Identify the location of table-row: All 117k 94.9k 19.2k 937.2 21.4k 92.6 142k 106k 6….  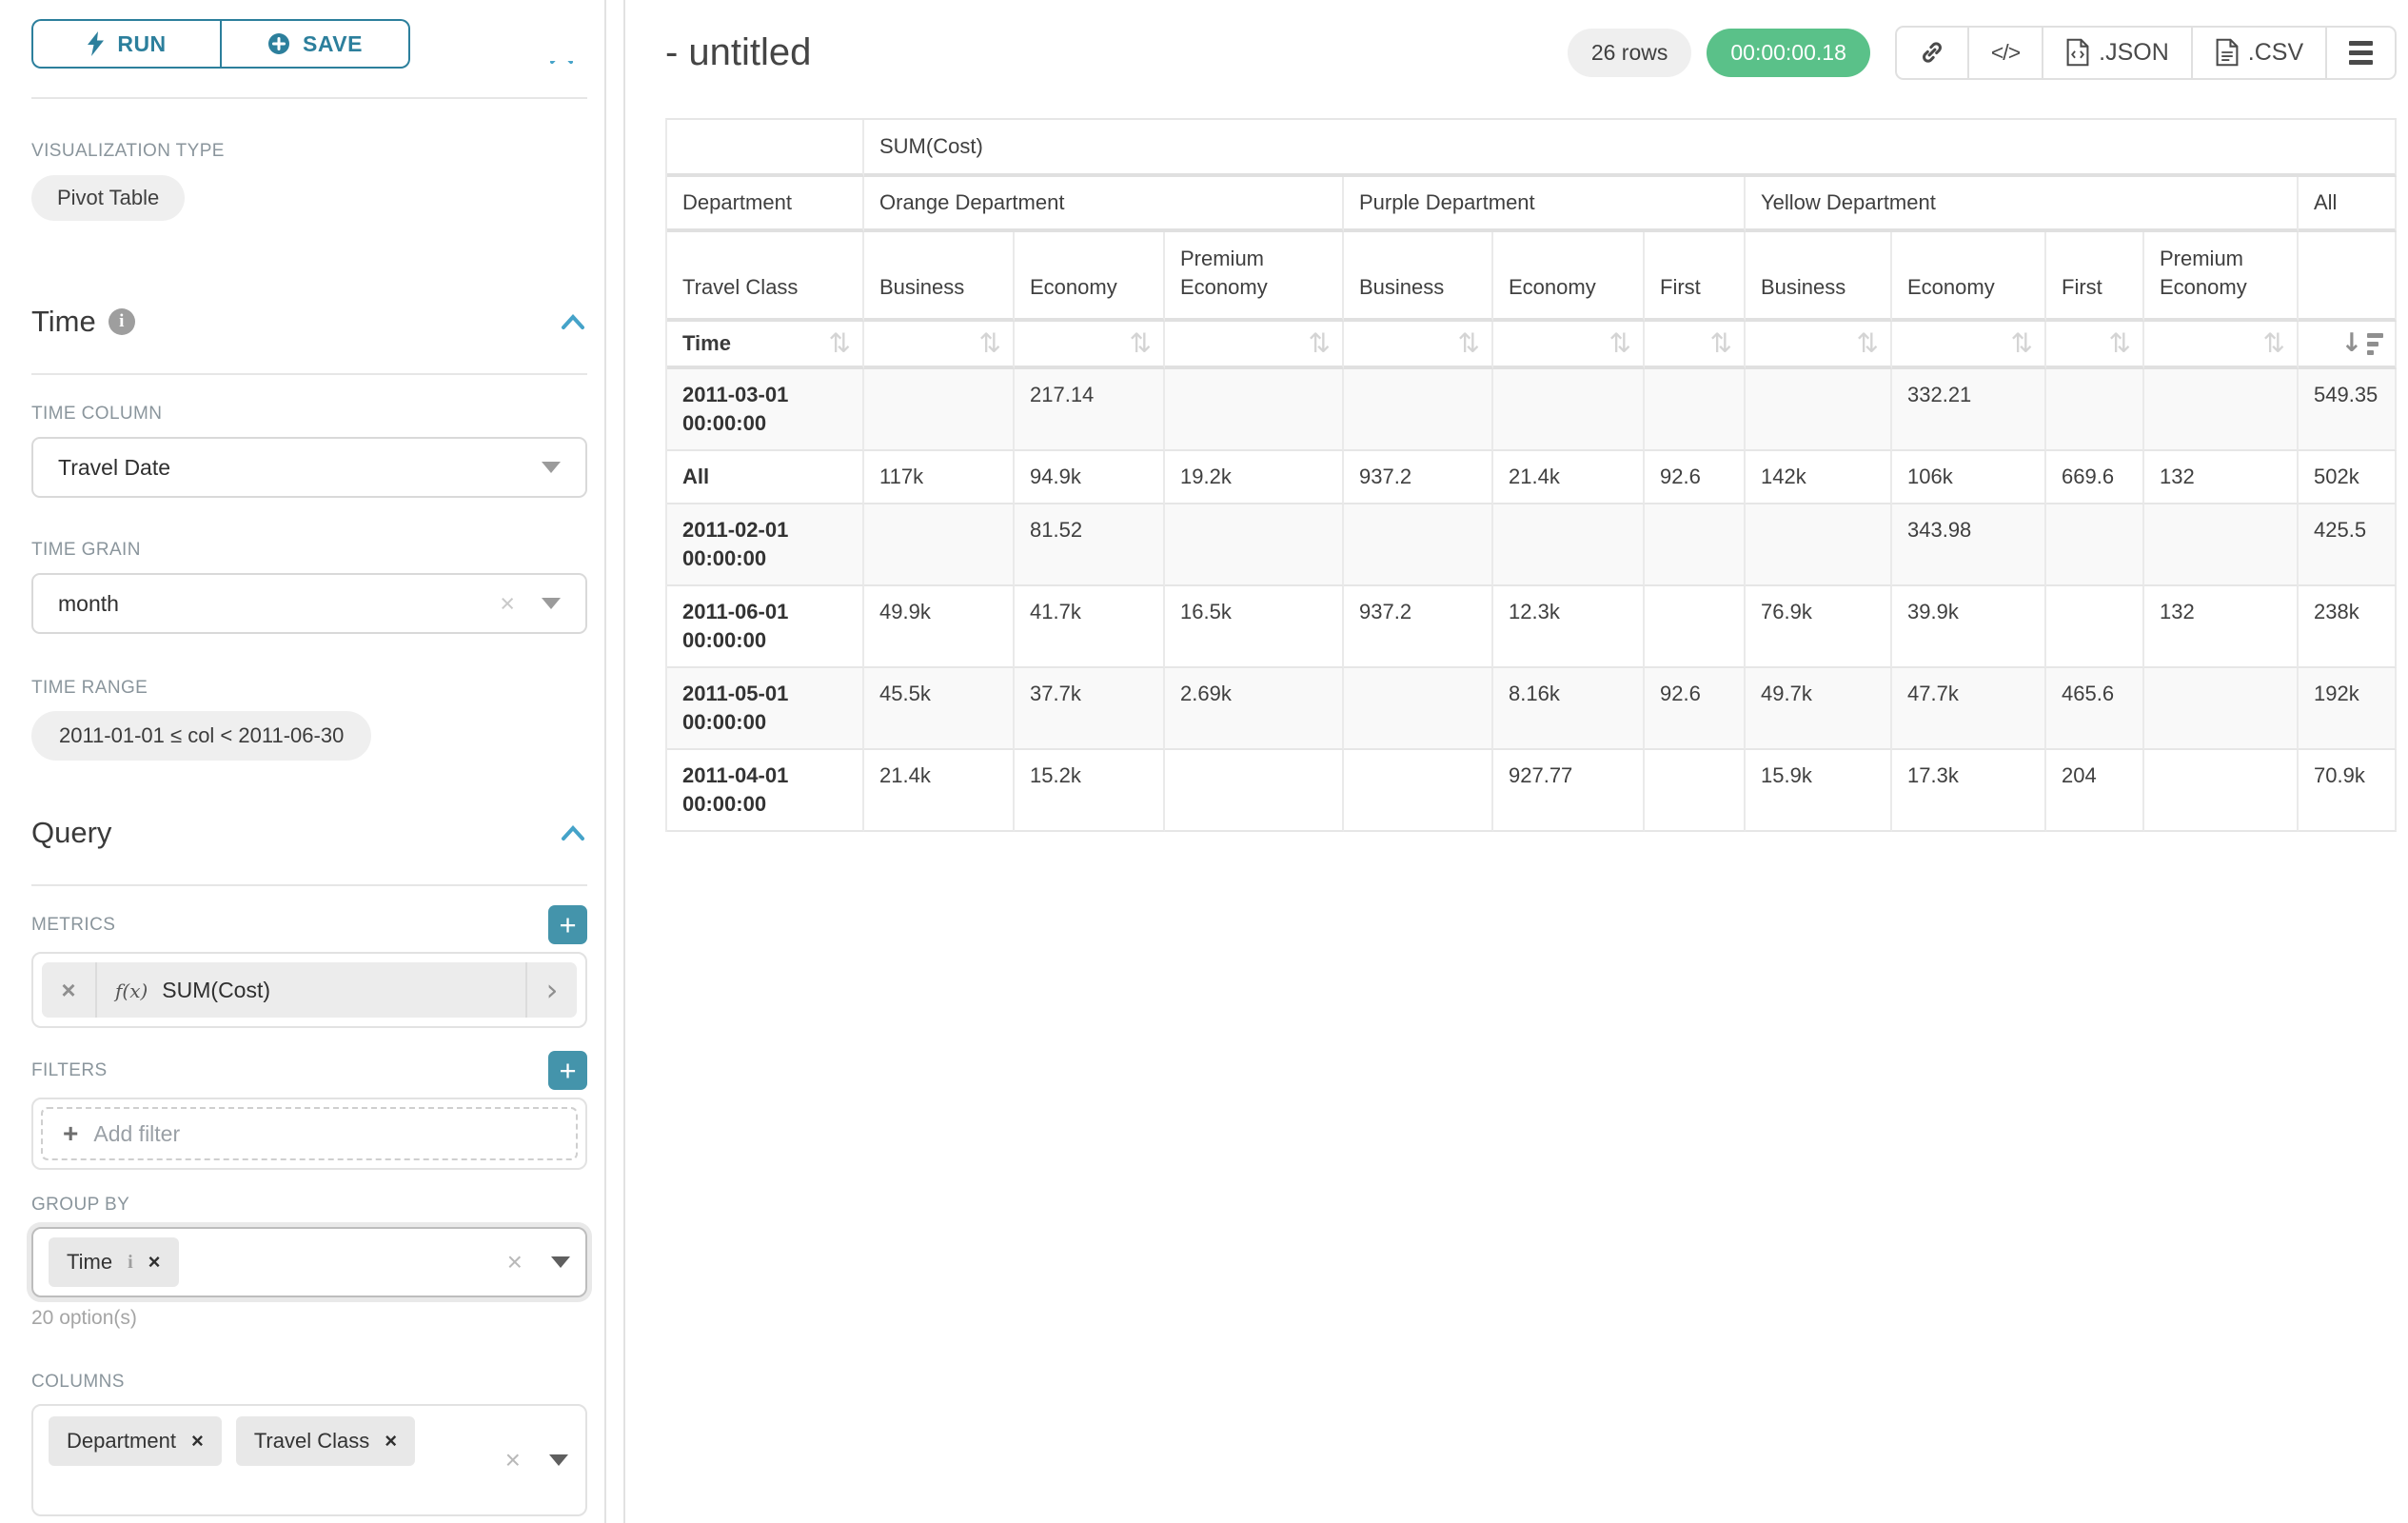
(1532, 478).